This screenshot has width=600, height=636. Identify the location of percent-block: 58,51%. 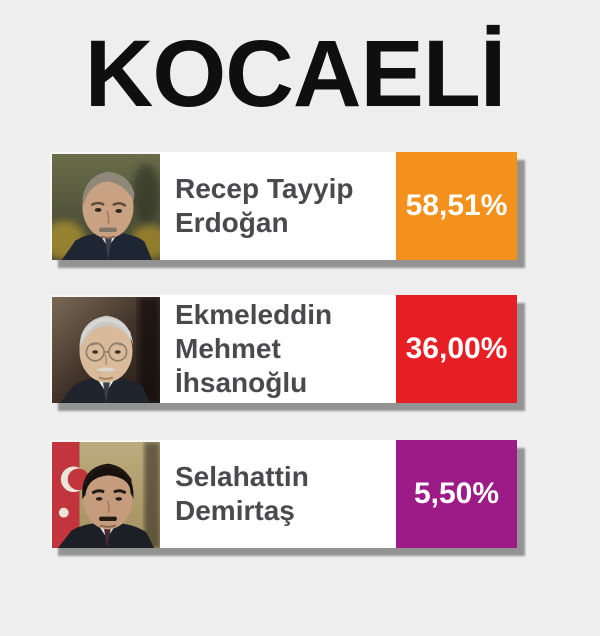
(456, 206).